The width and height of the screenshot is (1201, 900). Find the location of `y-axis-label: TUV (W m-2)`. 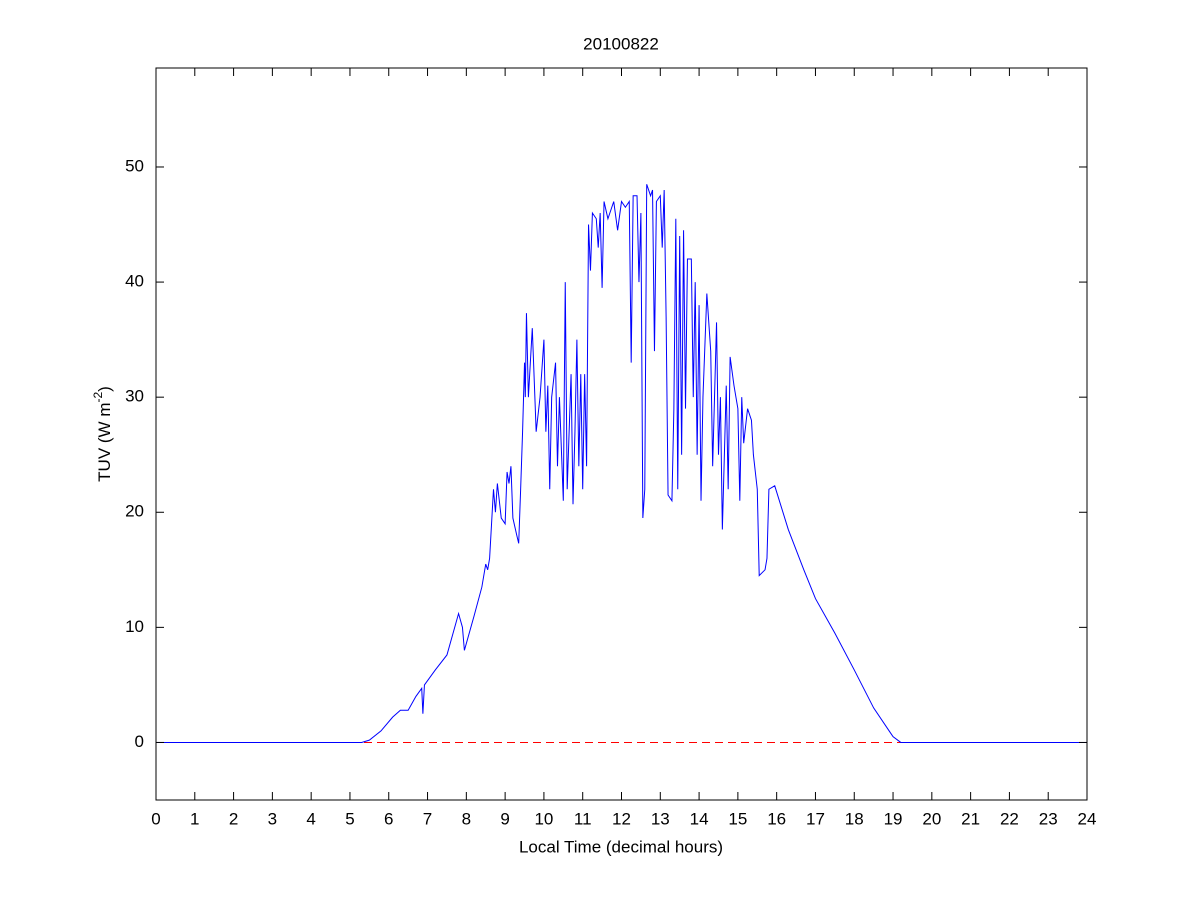

y-axis-label: TUV (W m-2) is located at coordinates (102, 434).